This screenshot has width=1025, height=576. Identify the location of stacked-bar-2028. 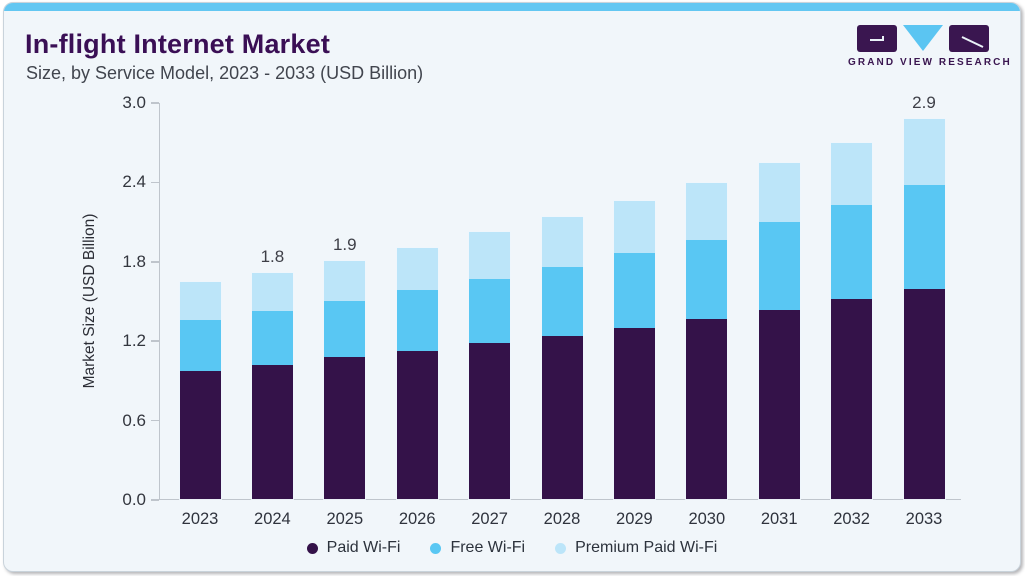
(562, 358).